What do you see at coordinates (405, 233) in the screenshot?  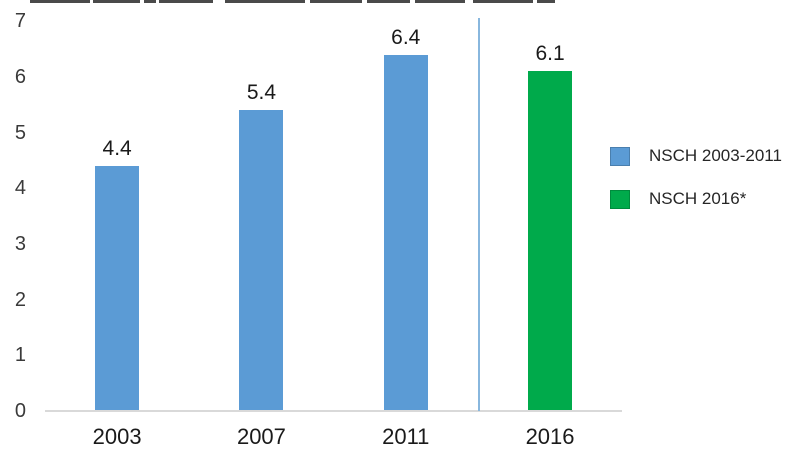 I see `bar-2011` at bounding box center [405, 233].